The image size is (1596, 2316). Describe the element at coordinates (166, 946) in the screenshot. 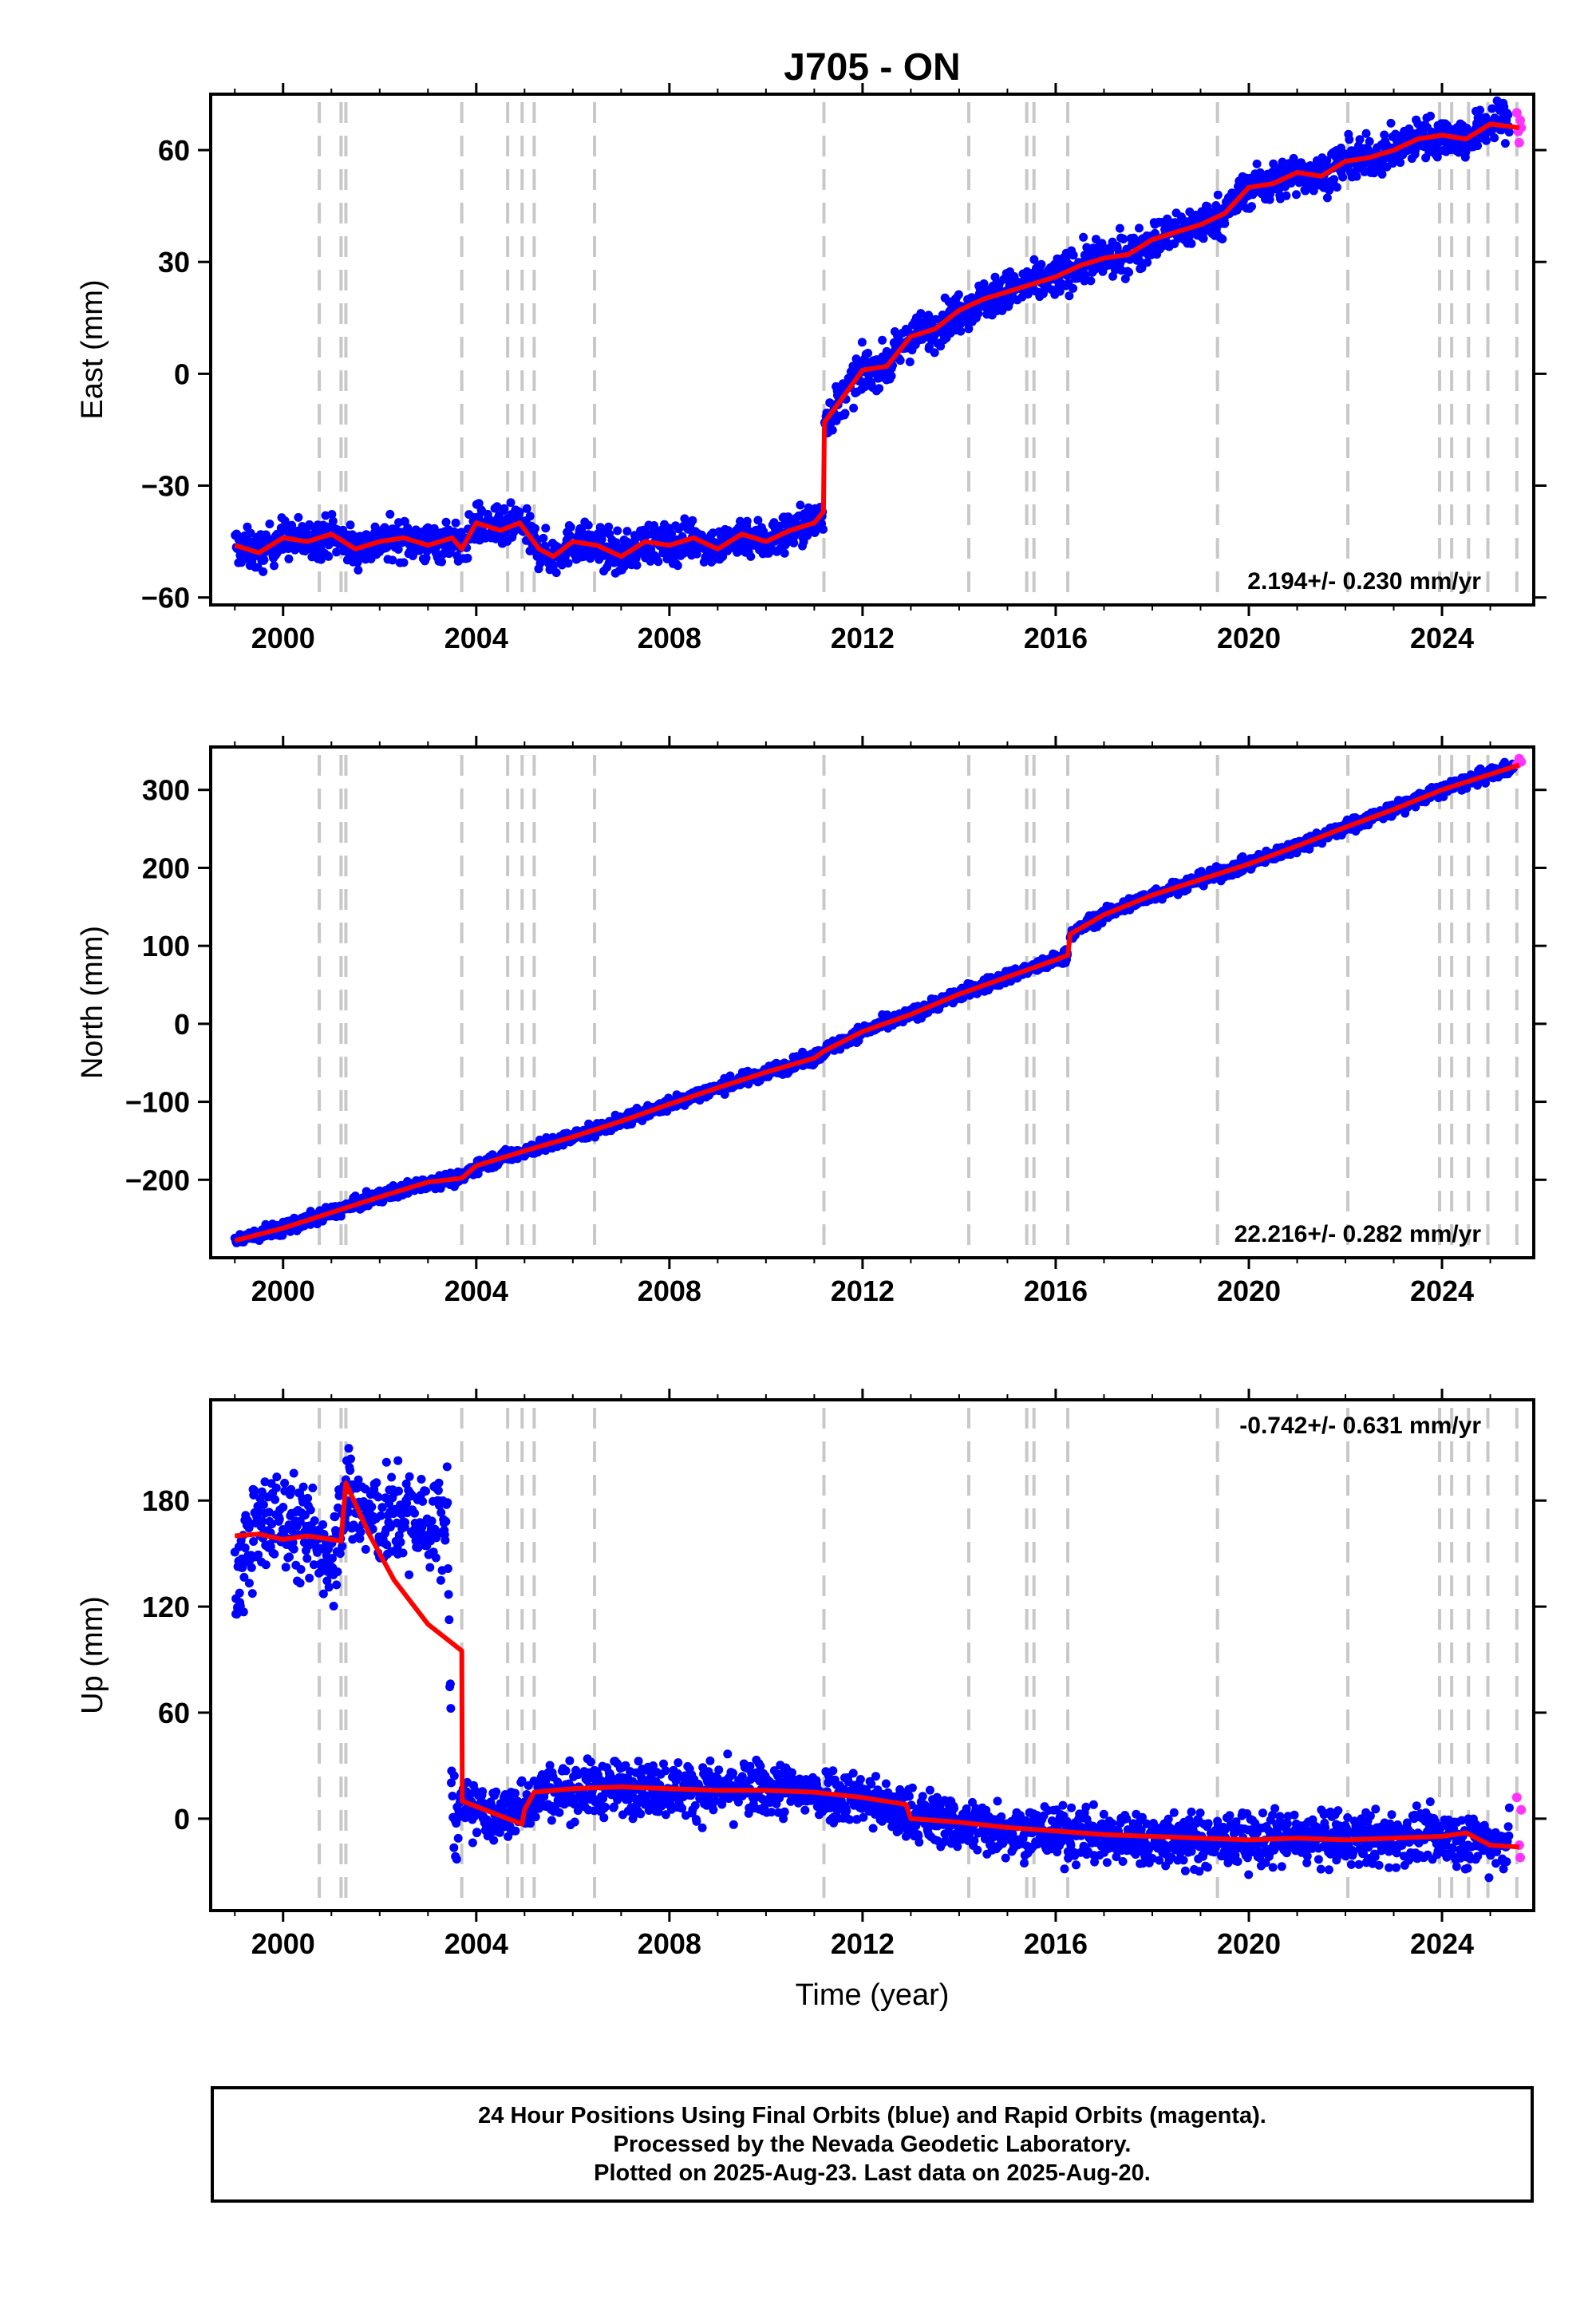

I see `y-tick-label: 100` at that location.